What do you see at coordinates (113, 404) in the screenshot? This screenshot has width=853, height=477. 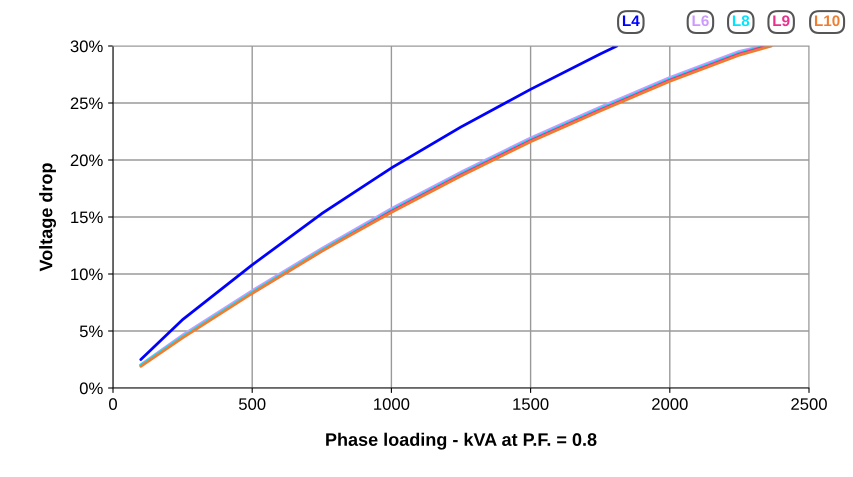 I see `x-tick-label: 0` at bounding box center [113, 404].